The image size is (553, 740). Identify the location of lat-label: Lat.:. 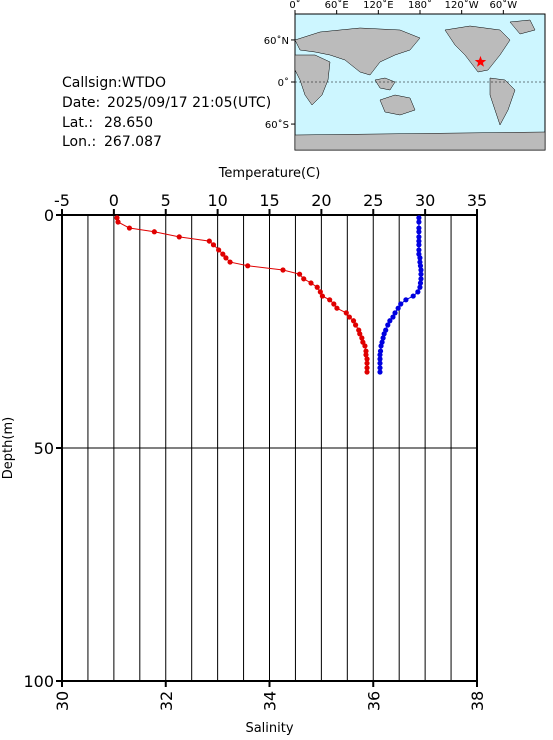
(77, 123).